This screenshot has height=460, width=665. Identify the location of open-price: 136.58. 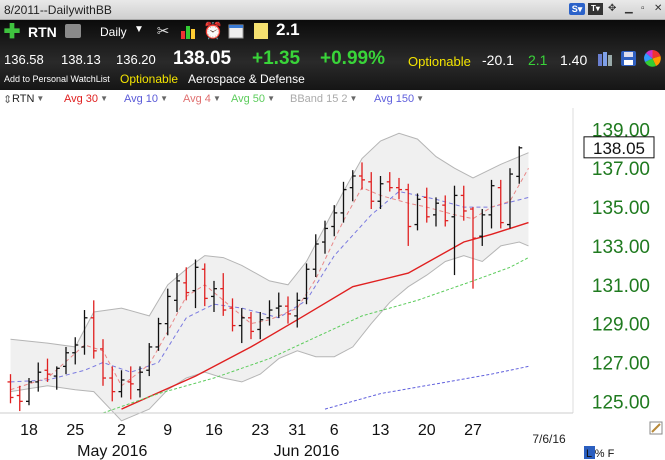
(24, 59).